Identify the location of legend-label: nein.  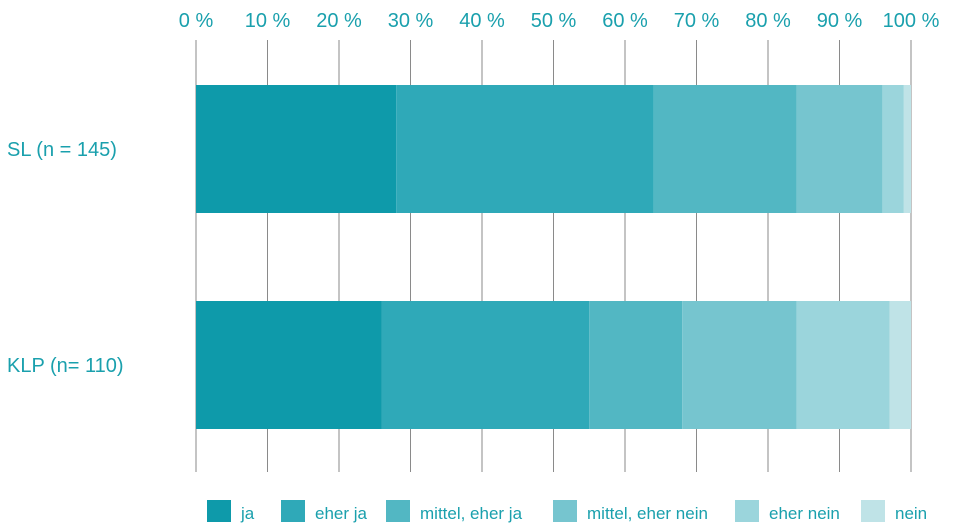
(911, 513).